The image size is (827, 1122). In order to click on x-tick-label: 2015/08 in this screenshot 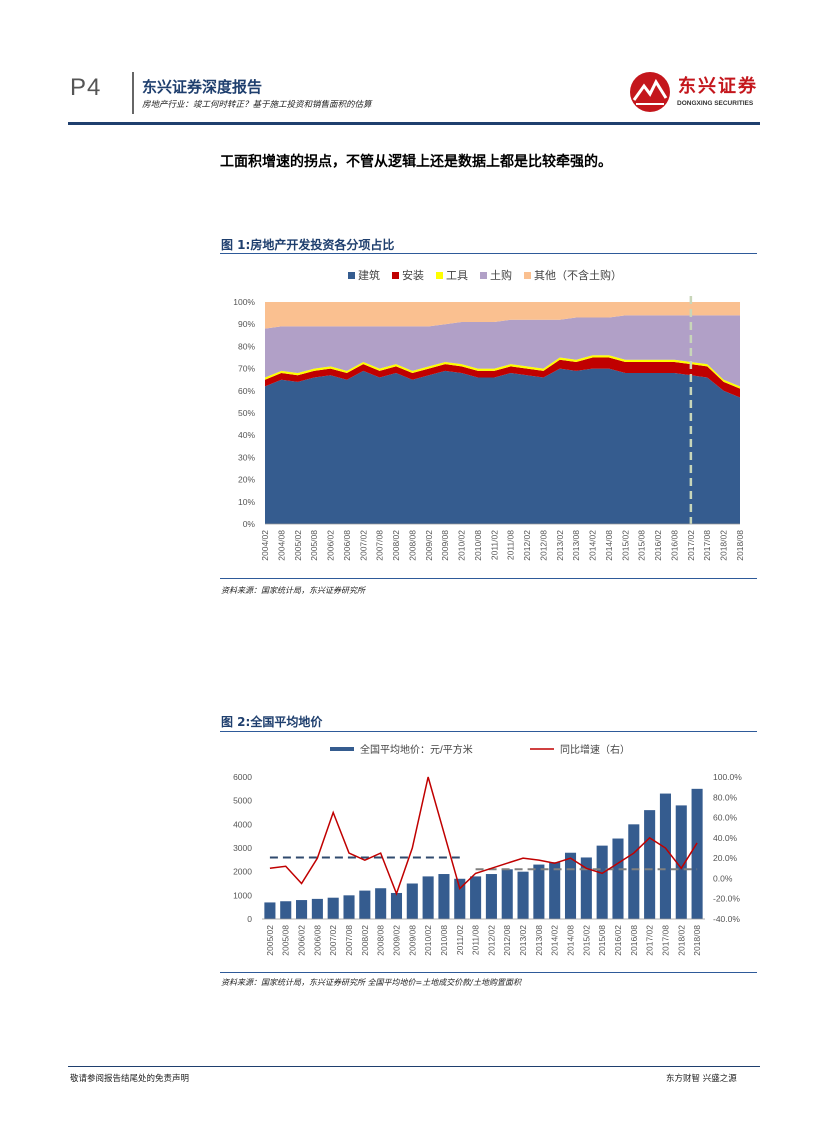, I will do `click(602, 940)`.